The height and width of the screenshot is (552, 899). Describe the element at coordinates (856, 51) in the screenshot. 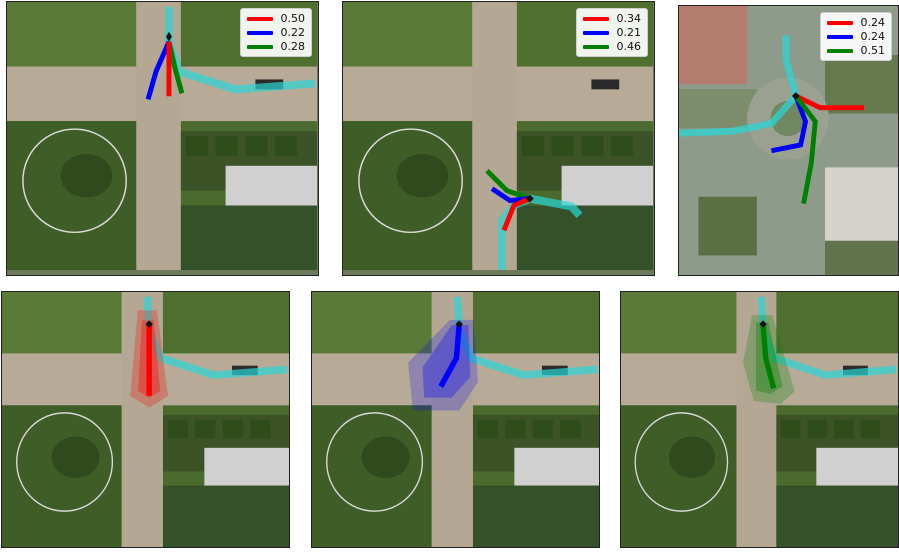

I see `legend-item-green: 0.51` at that location.